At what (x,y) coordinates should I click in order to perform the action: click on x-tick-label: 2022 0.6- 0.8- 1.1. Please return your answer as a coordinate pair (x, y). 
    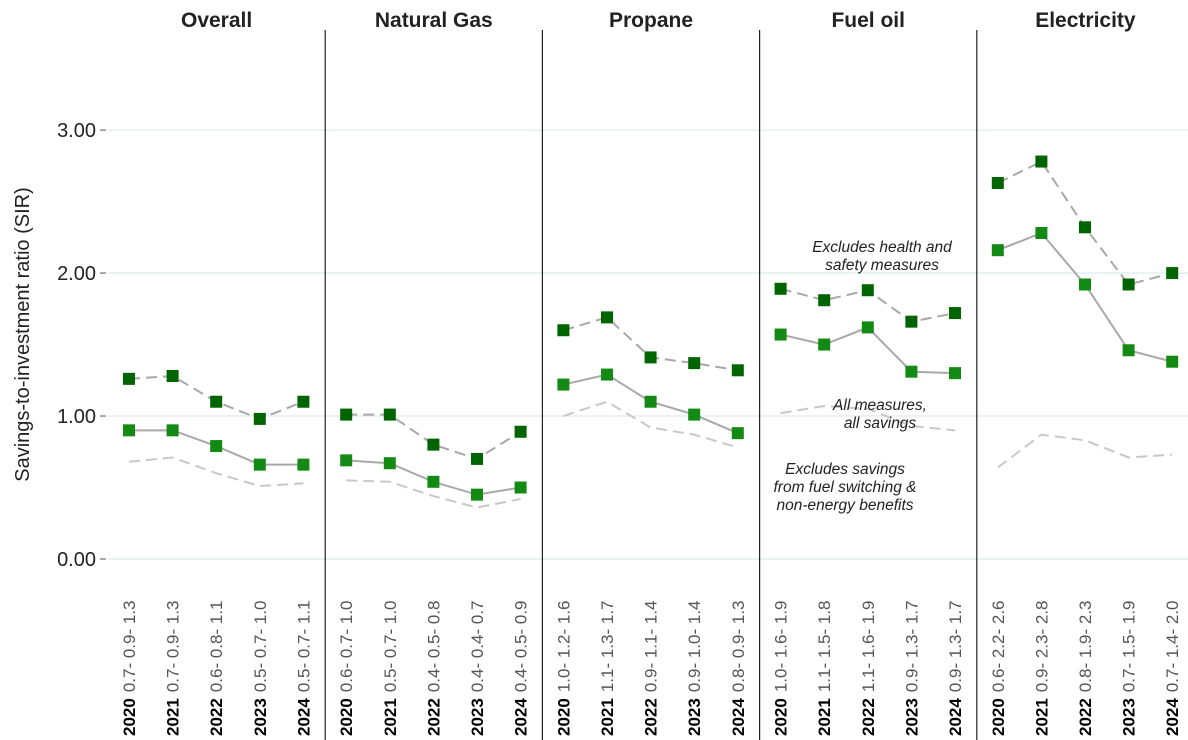
    Looking at the image, I should click on (216, 669).